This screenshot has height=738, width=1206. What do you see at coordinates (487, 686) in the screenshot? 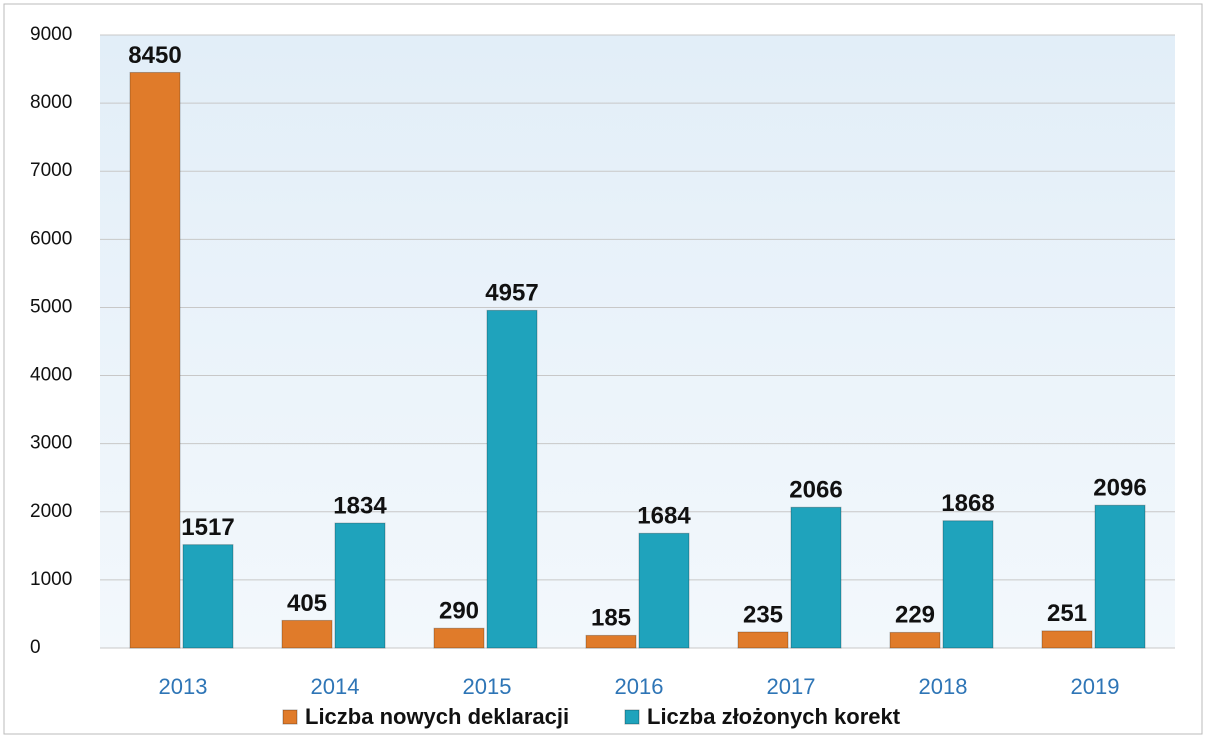
I see `x-tick-label: 2015` at bounding box center [487, 686].